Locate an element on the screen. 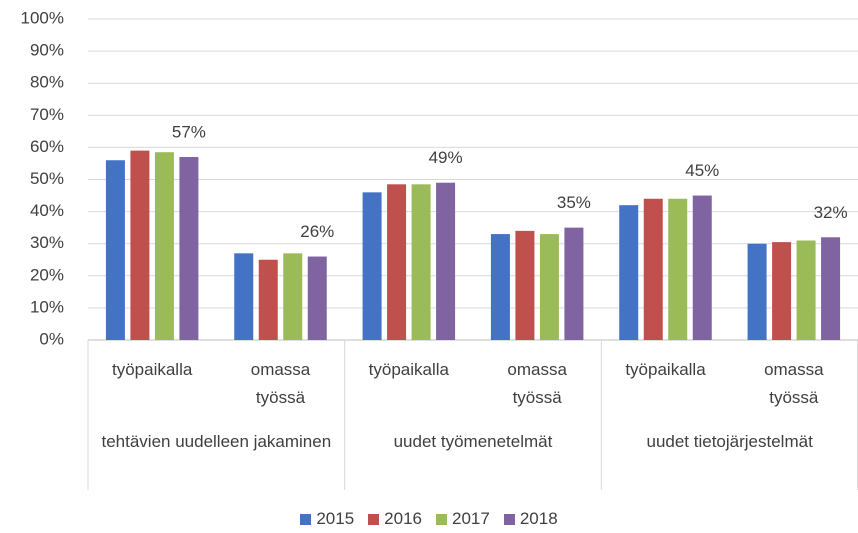 The width and height of the screenshot is (858, 533). group-label: tehtävien uudelleen jakaminen is located at coordinates (216, 441).